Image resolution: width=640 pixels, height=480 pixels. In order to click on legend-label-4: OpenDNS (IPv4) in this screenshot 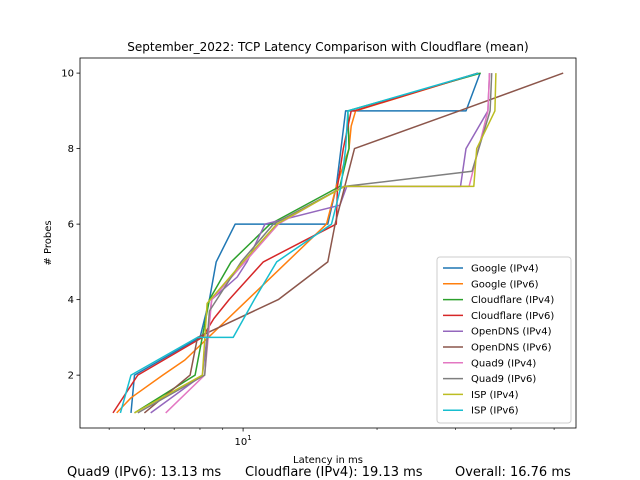, I will do `click(511, 332)`.